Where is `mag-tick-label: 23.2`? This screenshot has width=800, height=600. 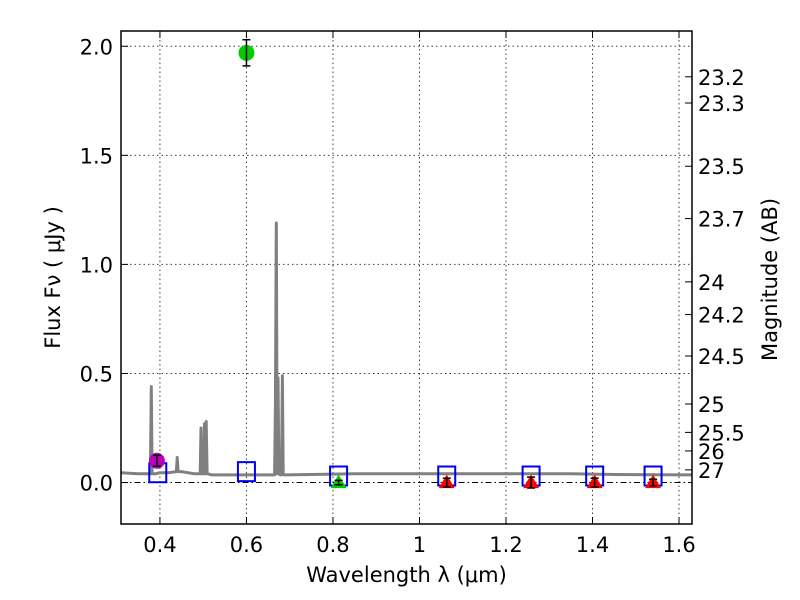 mag-tick-label: 23.2 is located at coordinates (721, 78).